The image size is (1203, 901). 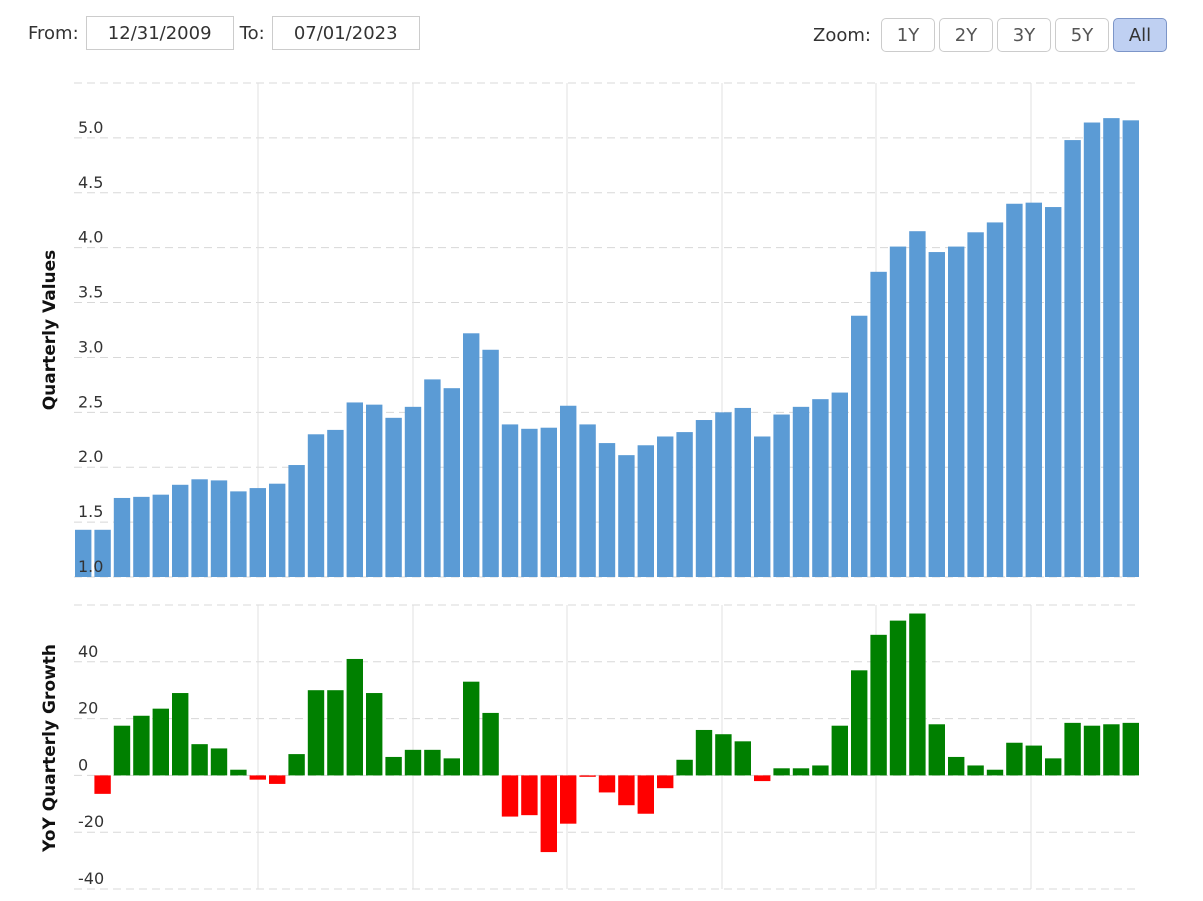 I want to click on zoom-3y-button: 3Y, so click(x=1024, y=35).